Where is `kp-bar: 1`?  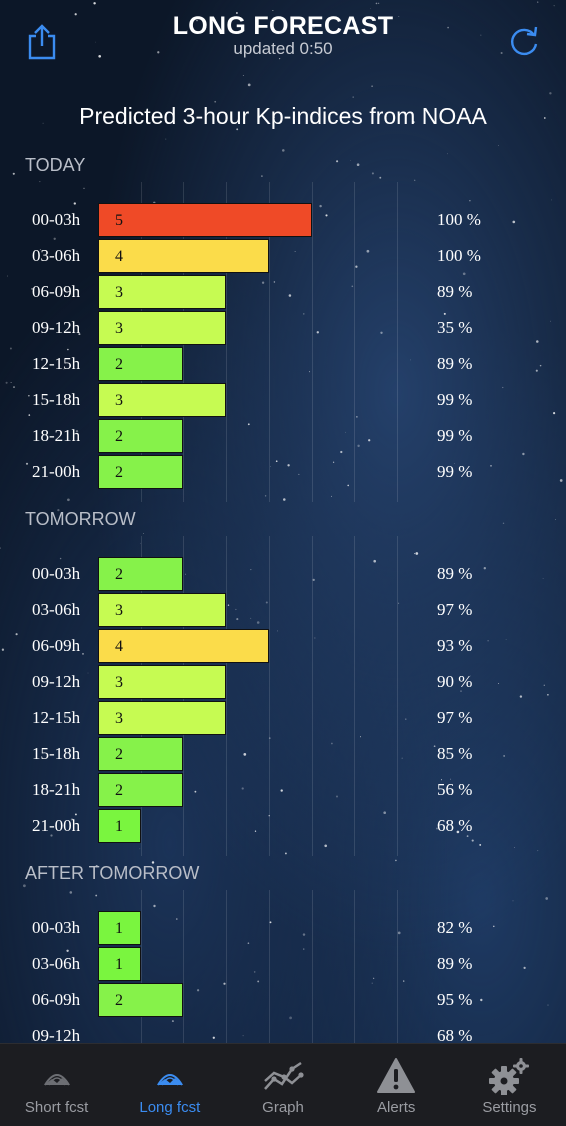
kp-bar: 1 is located at coordinates (119, 826).